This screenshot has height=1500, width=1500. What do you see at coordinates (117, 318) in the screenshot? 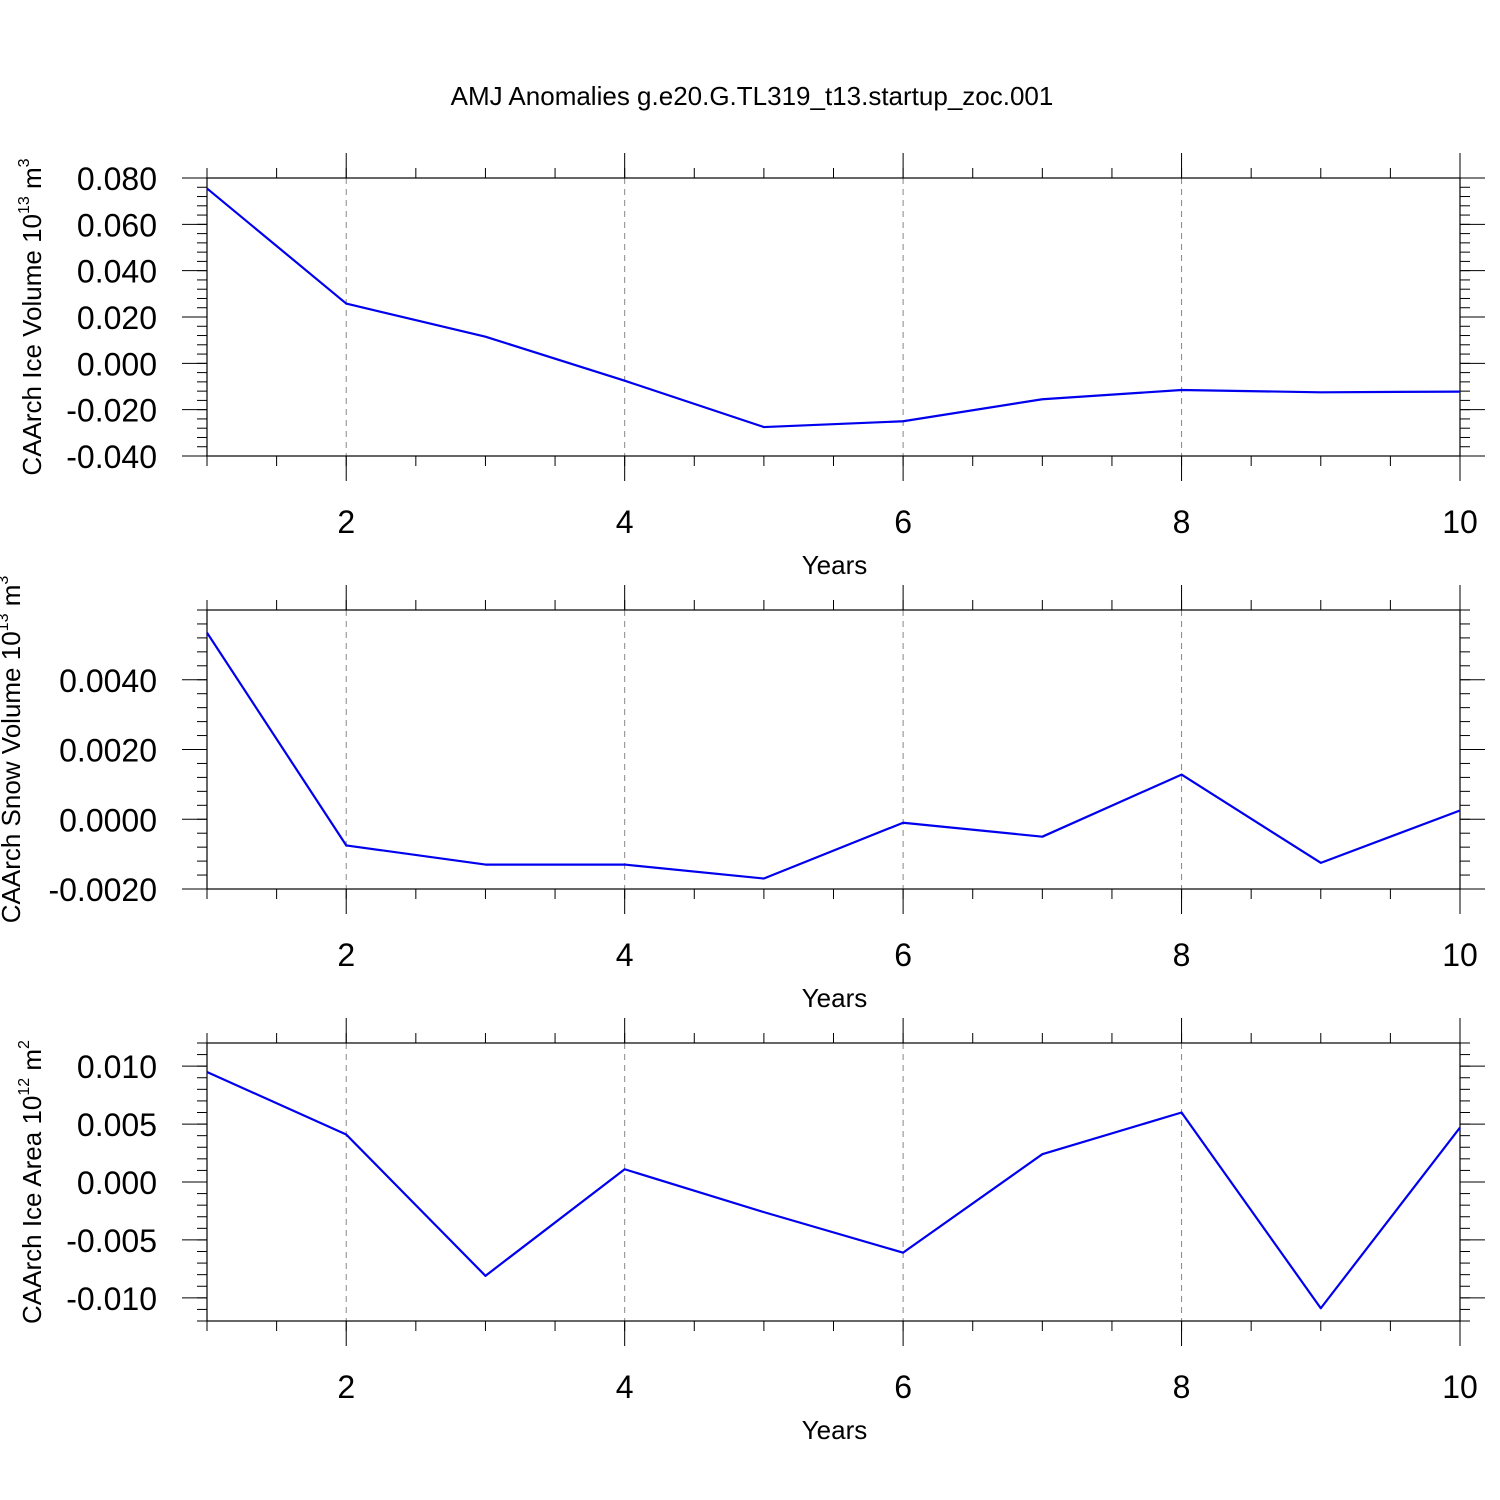
I see `y-tick-label: 0.020` at bounding box center [117, 318].